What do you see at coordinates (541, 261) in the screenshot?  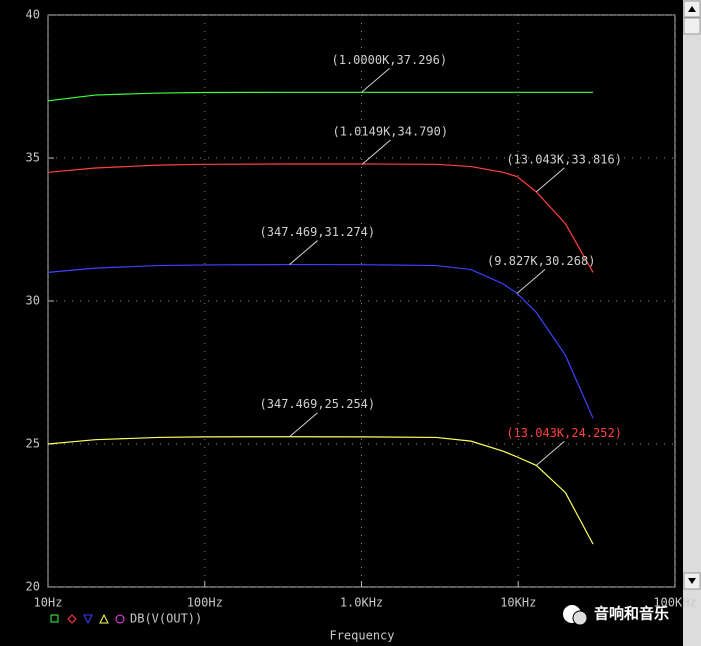 I see `annotation-label: (9.827K,30.268)` at bounding box center [541, 261].